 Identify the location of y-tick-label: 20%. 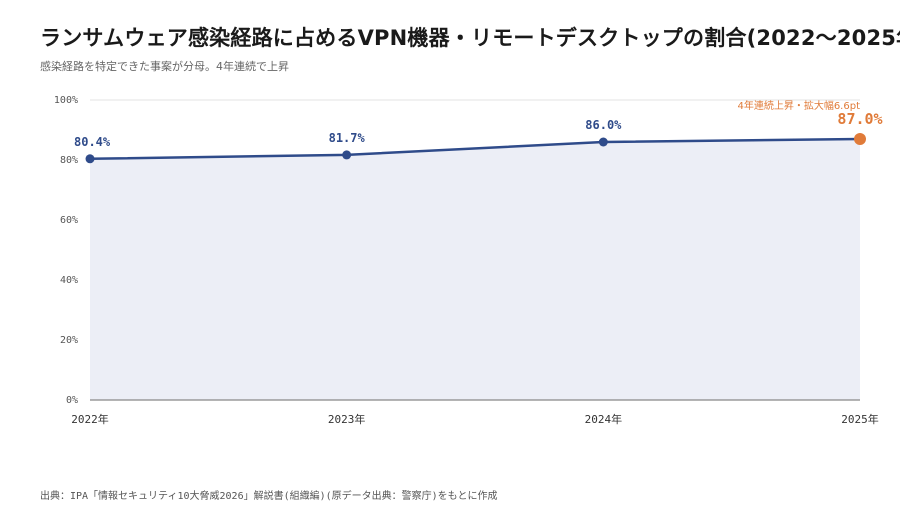
(69, 340).